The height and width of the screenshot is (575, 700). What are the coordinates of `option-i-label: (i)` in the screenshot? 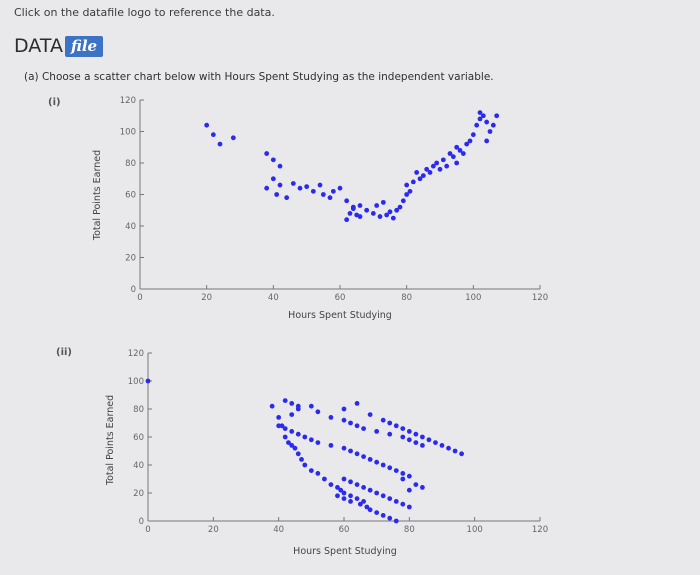 It's located at (54, 102).